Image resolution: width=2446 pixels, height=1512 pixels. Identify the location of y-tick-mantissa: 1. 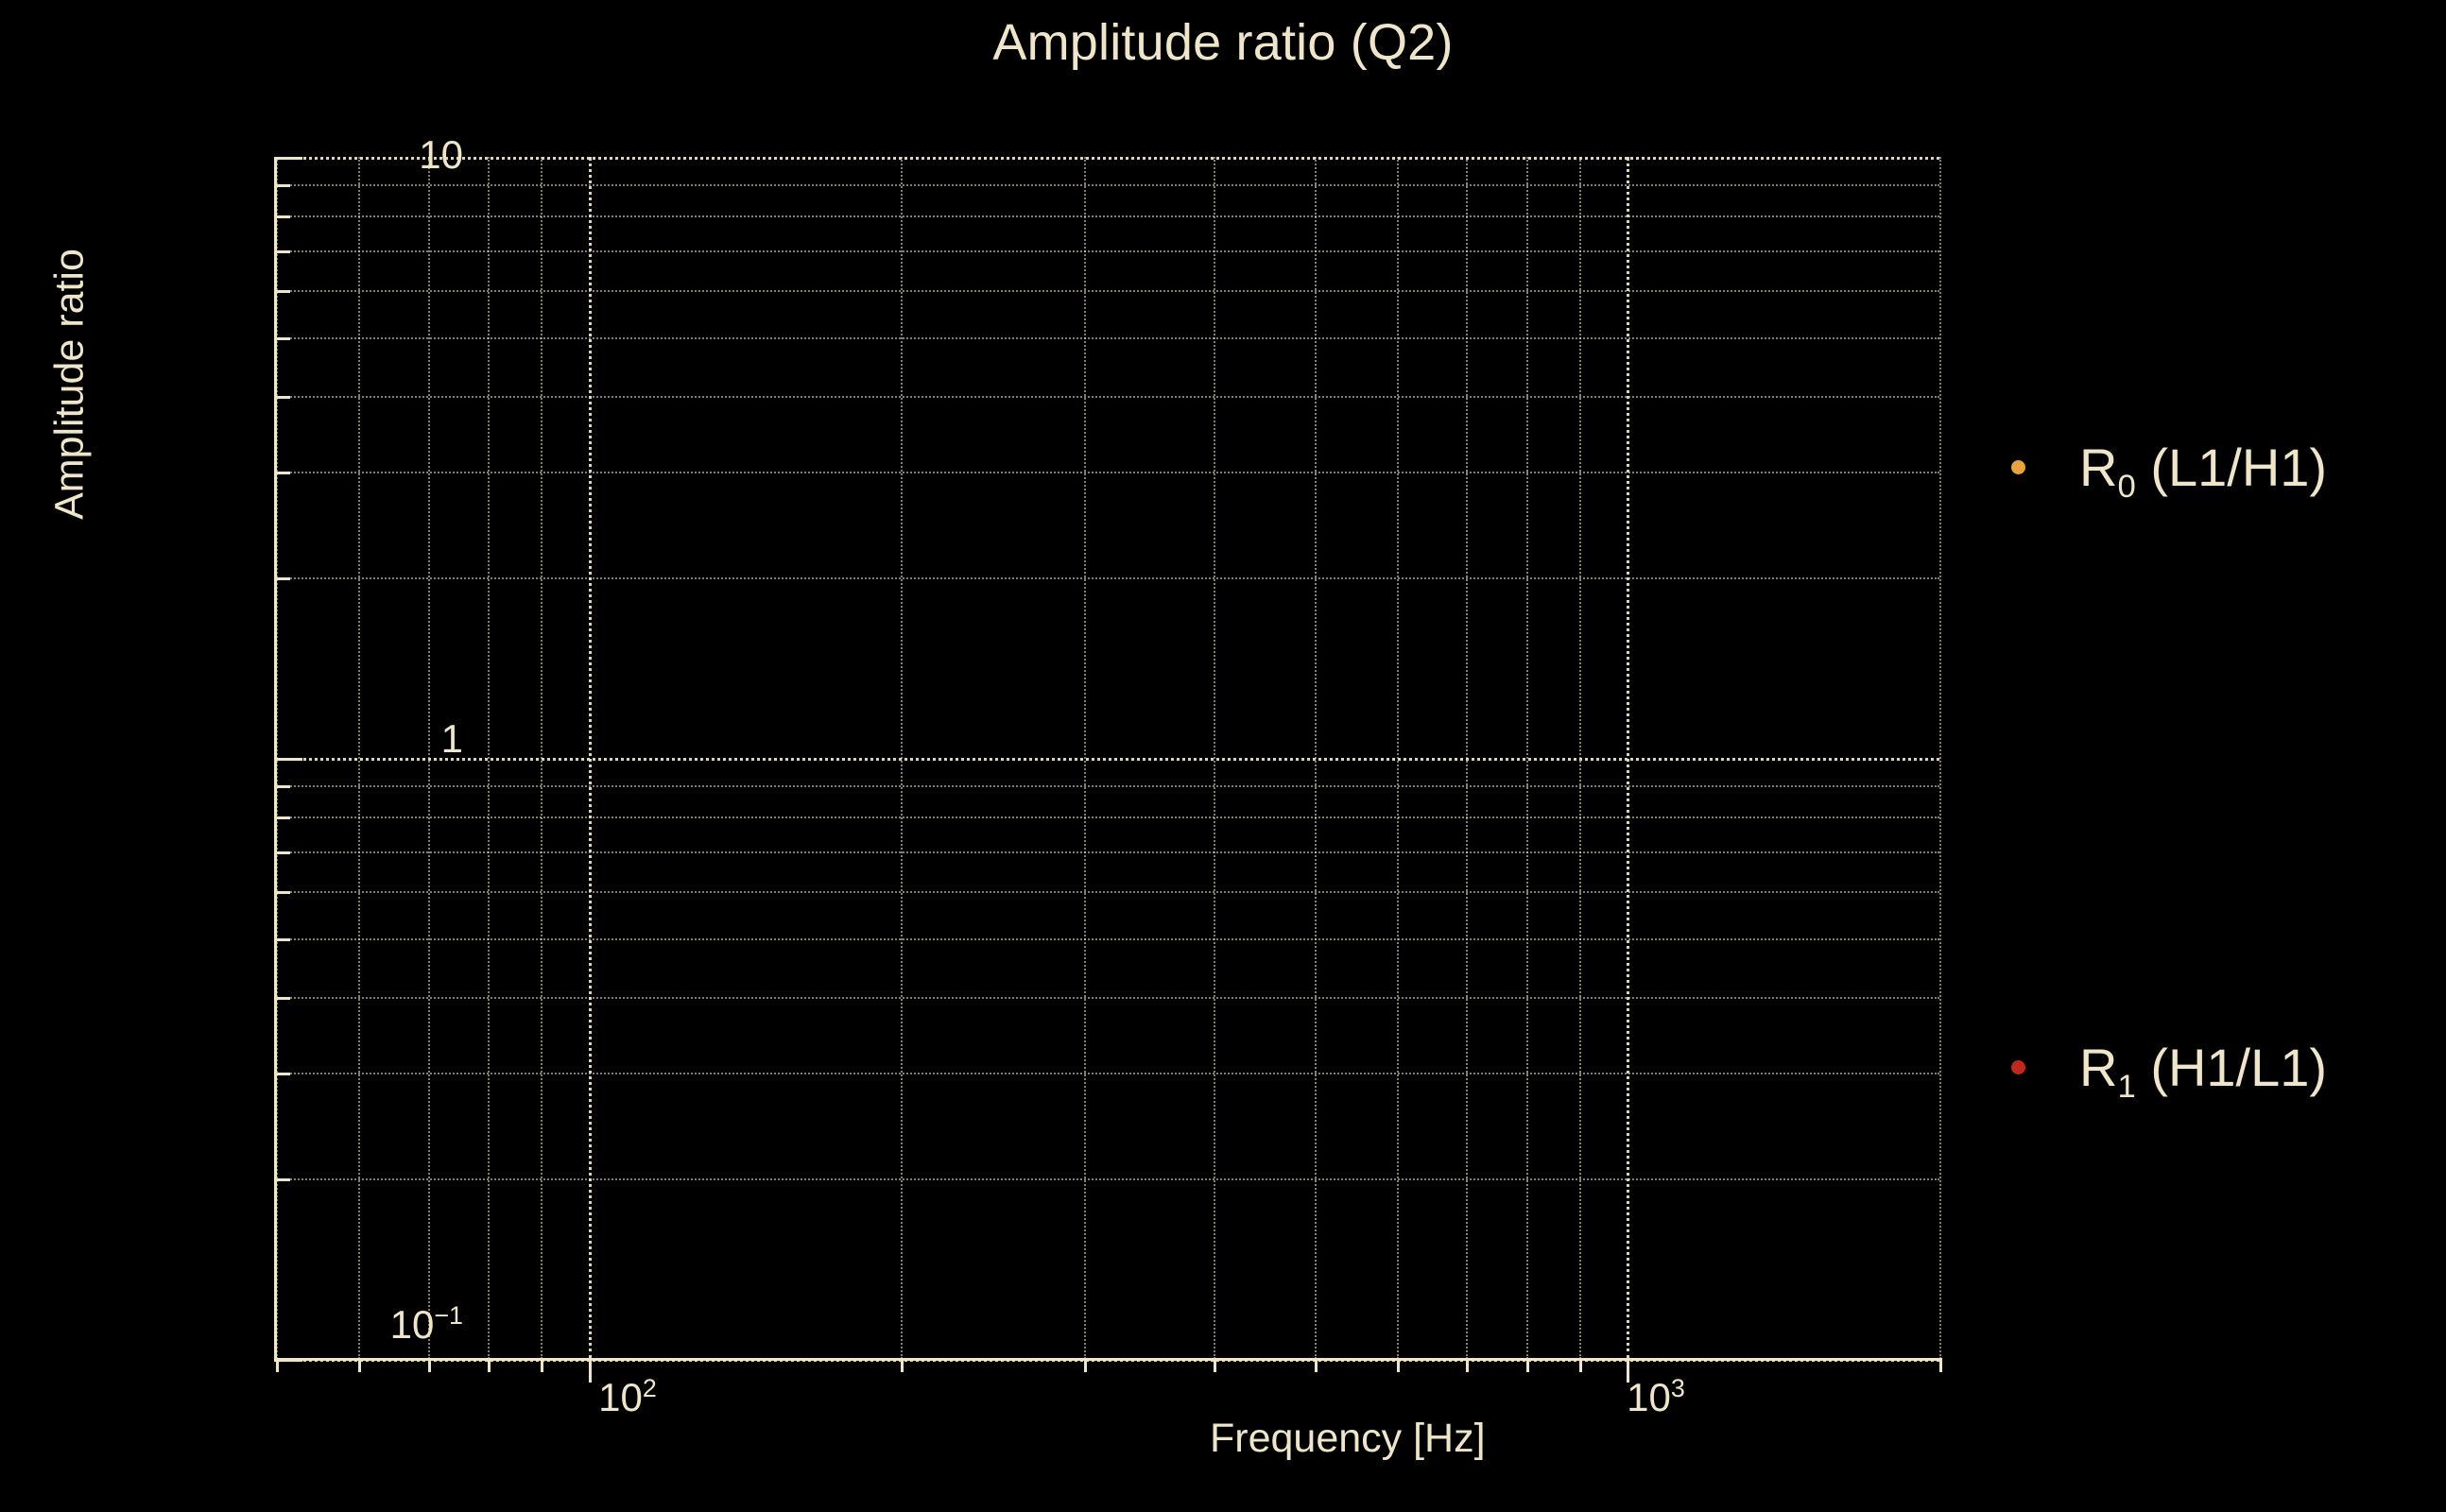
(451, 738).